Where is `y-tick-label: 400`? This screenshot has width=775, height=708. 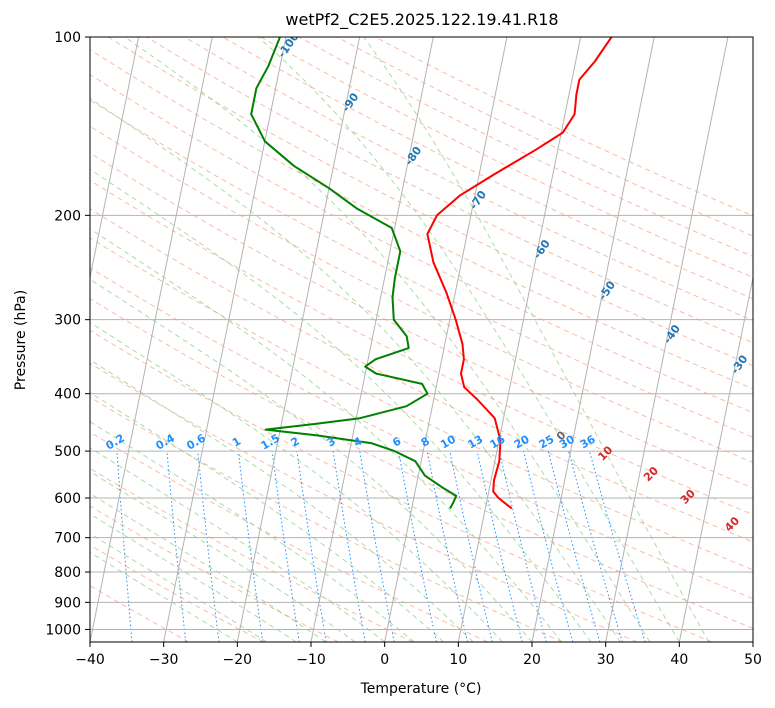 y-tick-label: 400 is located at coordinates (67, 395).